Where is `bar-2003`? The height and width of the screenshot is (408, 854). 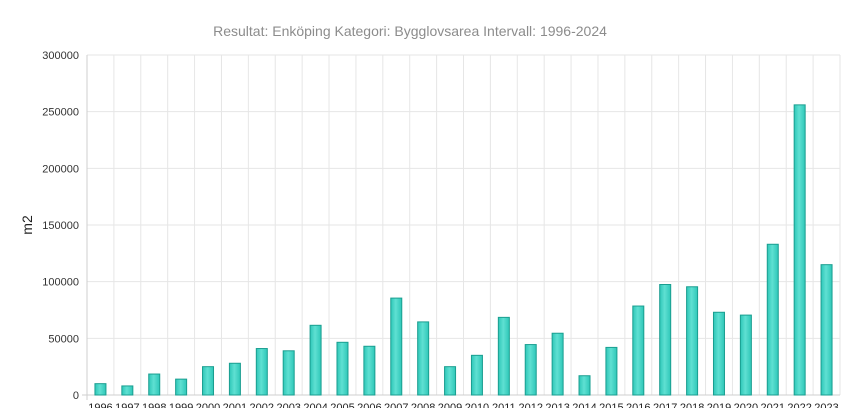 bar-2003 is located at coordinates (288, 373).